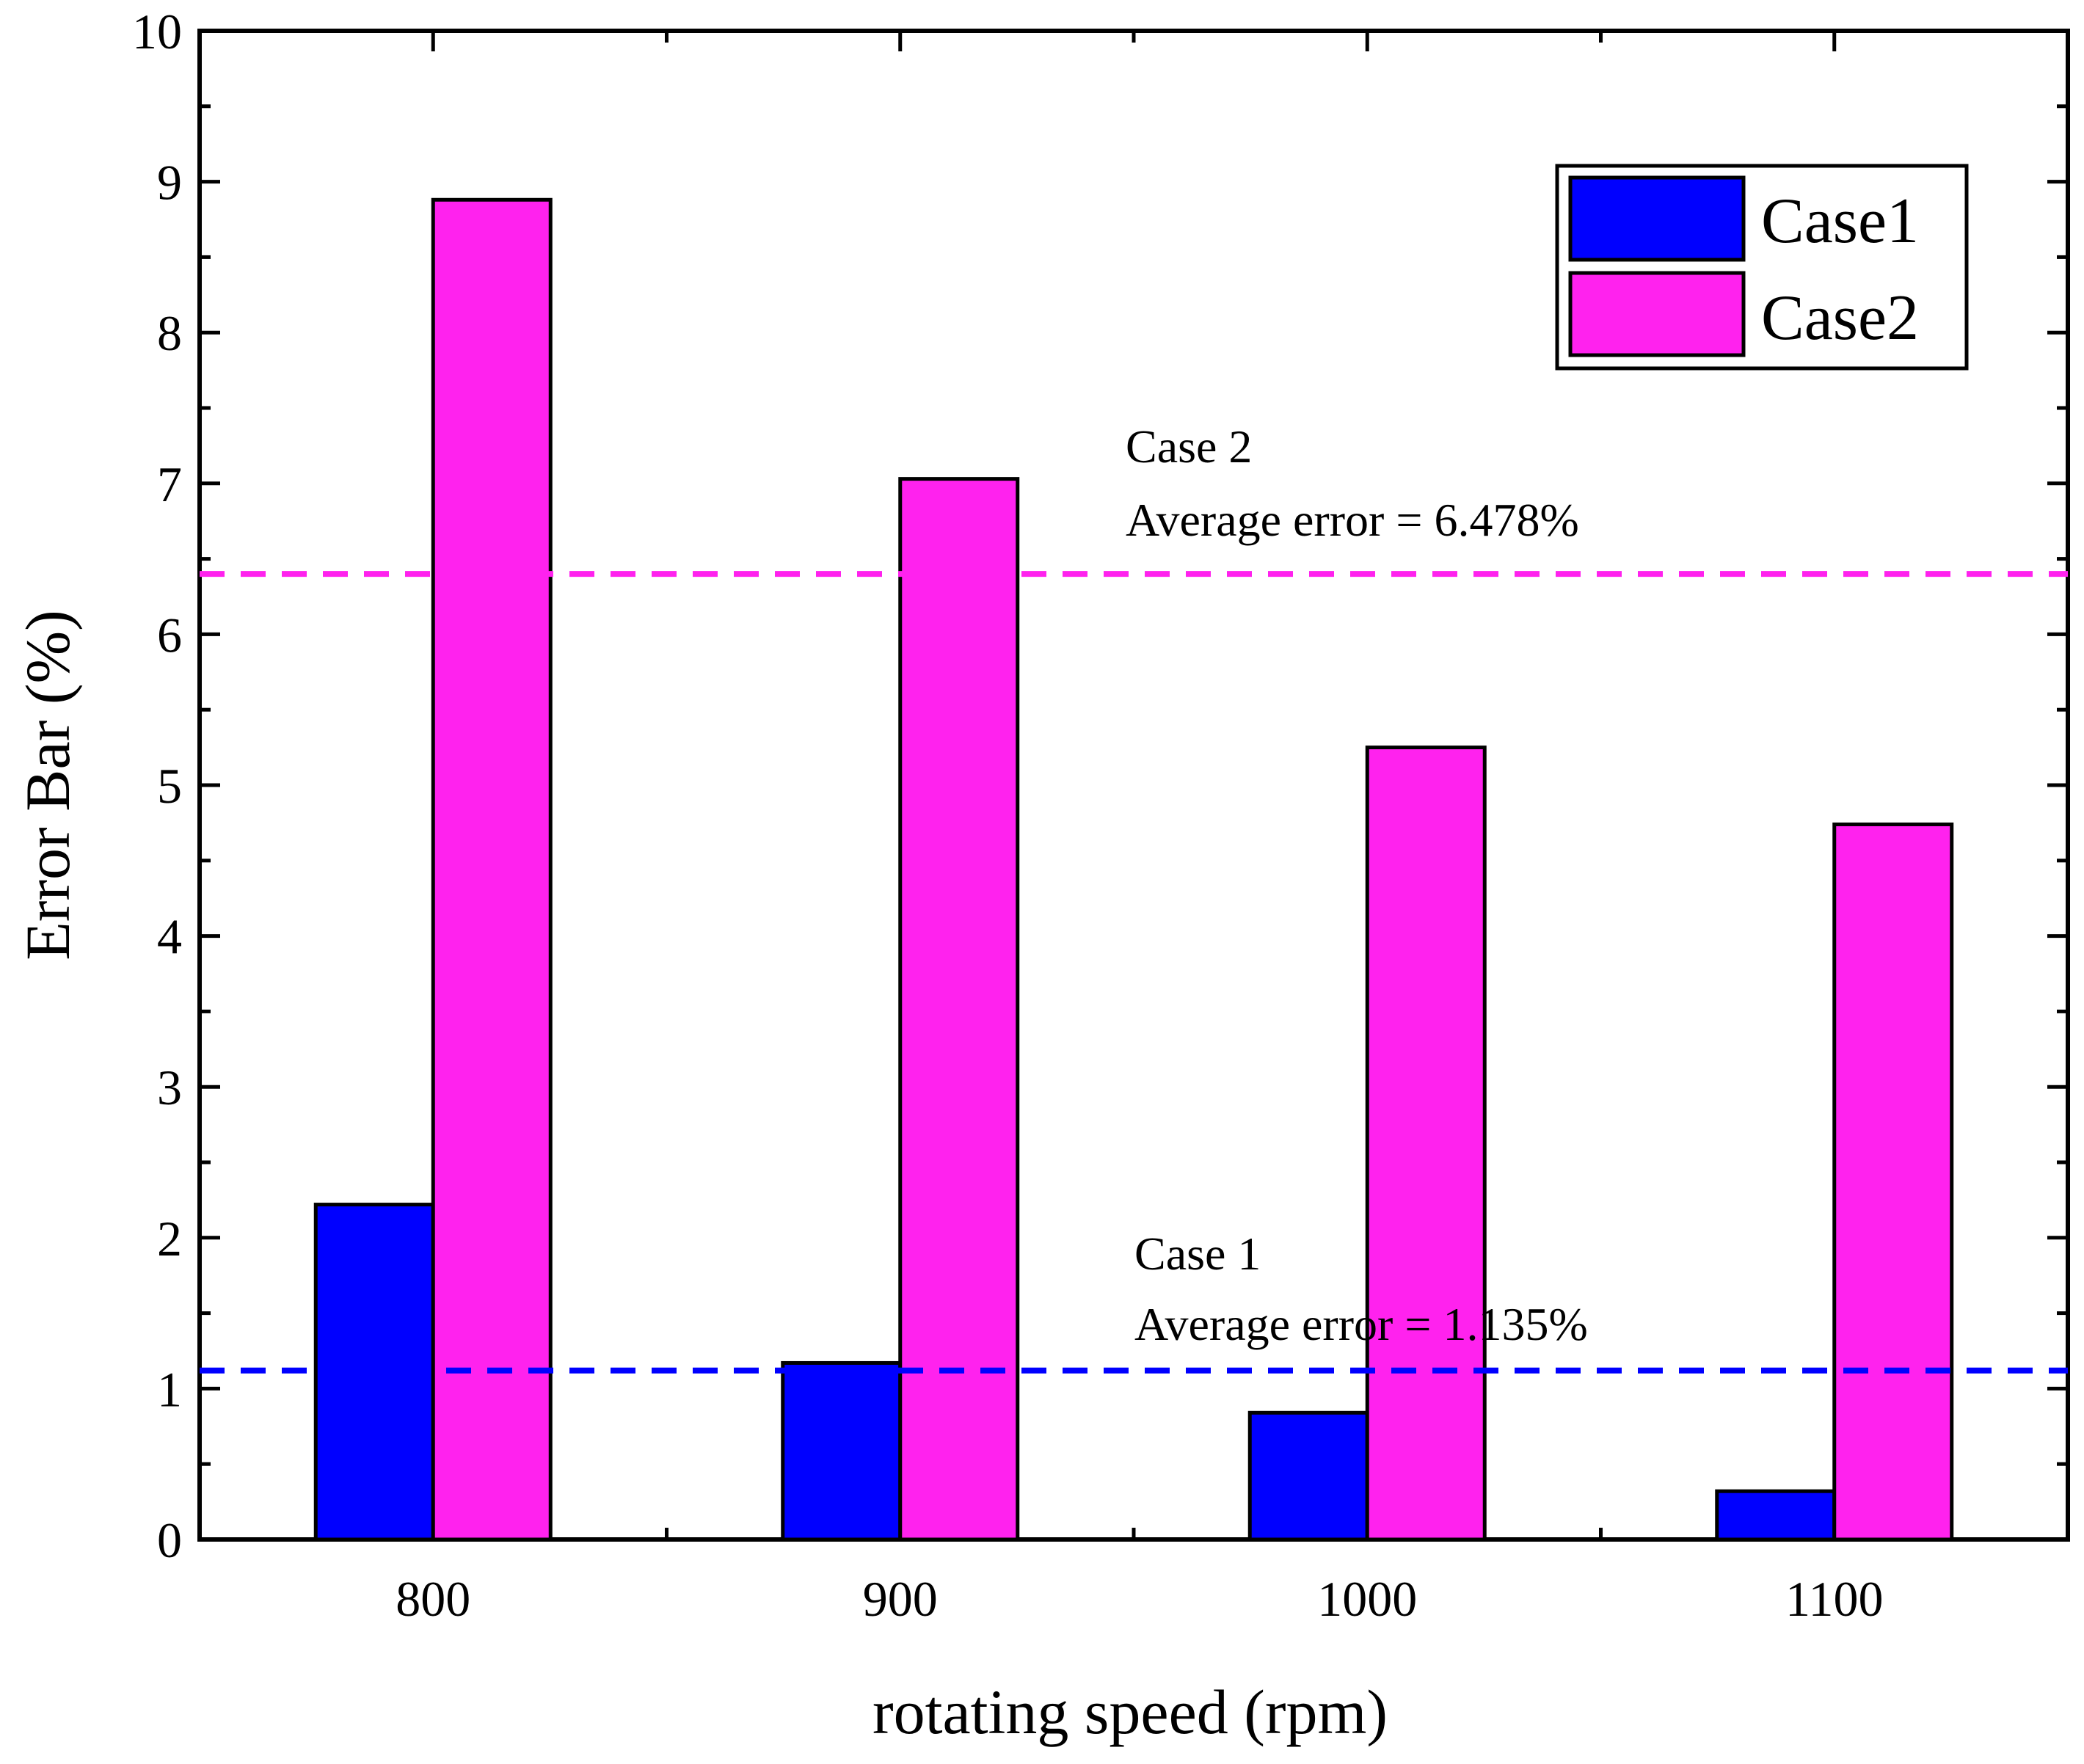 This screenshot has width=2084, height=1764. Describe the element at coordinates (433, 1599) in the screenshot. I see `x-tick-label-800: 800` at that location.